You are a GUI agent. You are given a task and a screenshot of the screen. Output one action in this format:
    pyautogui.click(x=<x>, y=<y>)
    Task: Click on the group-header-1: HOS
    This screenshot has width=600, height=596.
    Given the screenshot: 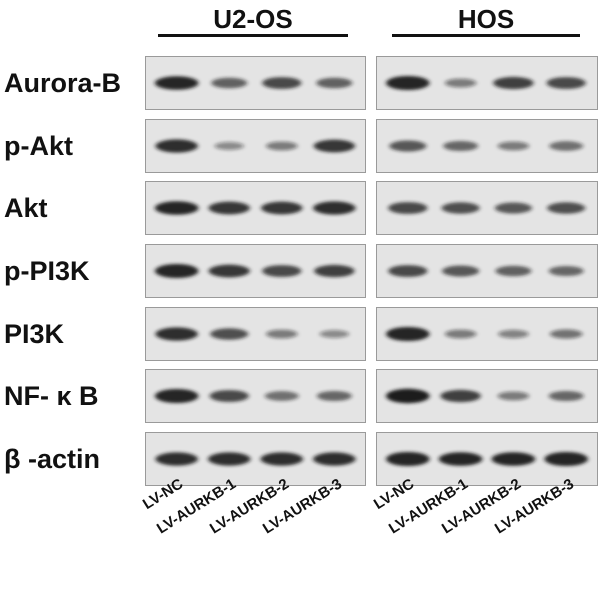 What is the action you would take?
    pyautogui.click(x=486, y=19)
    